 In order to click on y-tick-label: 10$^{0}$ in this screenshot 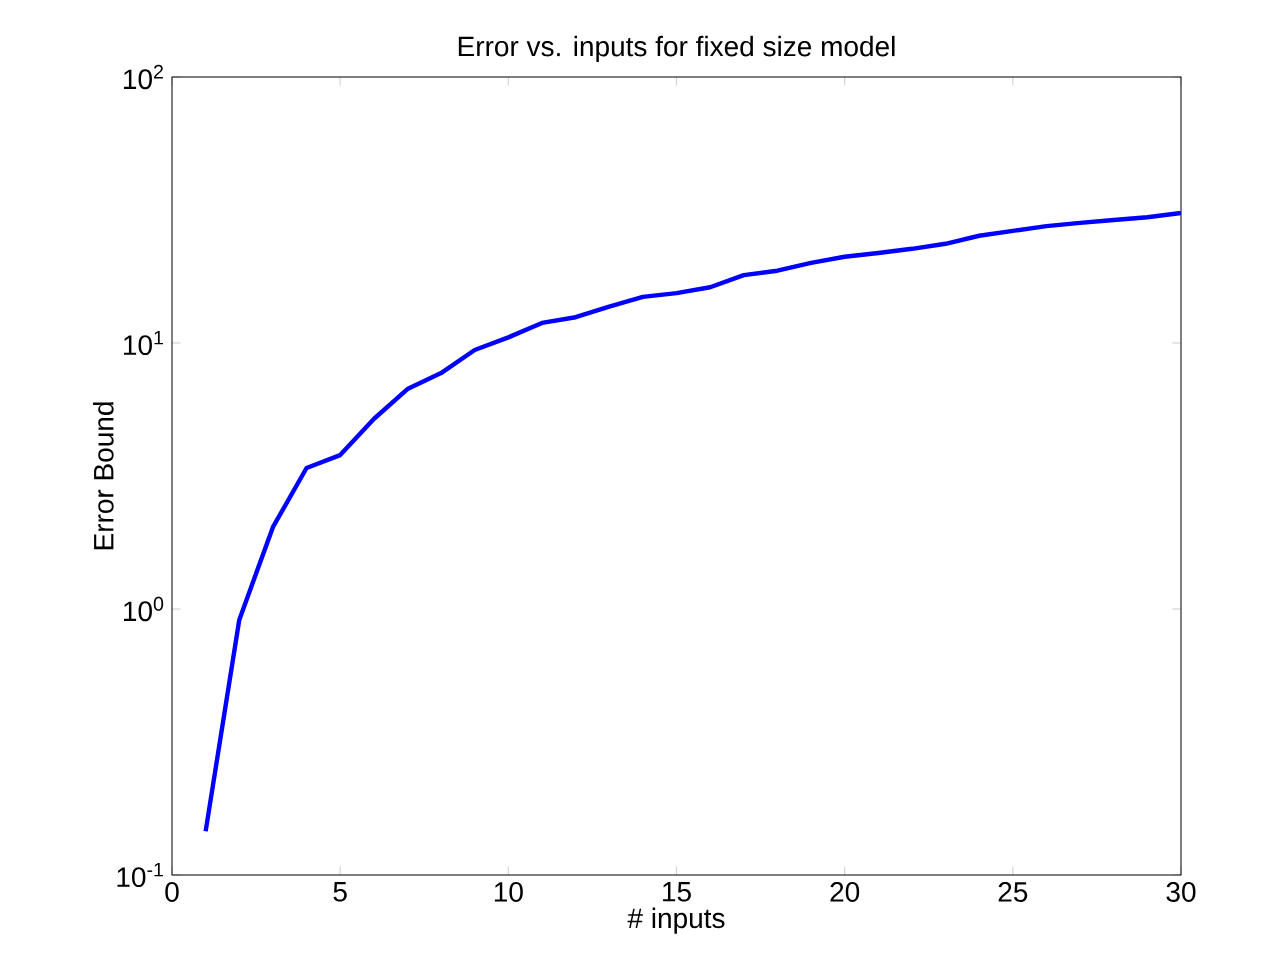, I will do `click(144, 609)`.